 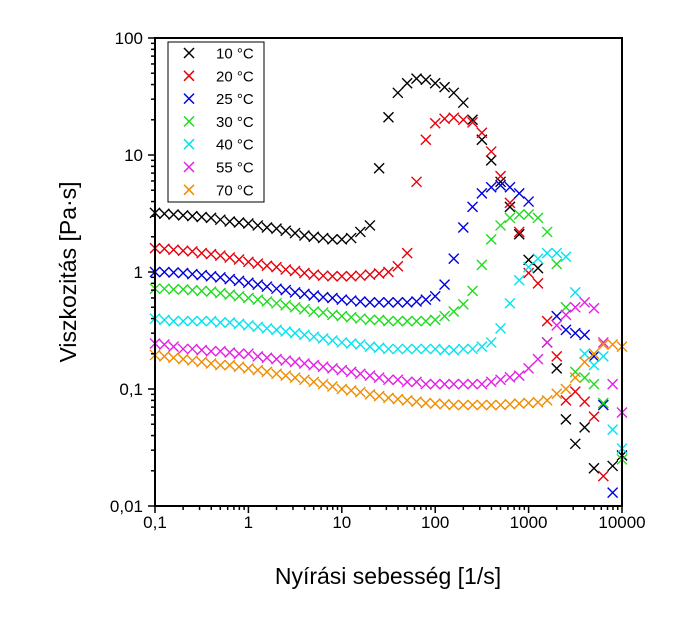 What do you see at coordinates (435, 522) in the screenshot?
I see `x-tick-label: 100` at bounding box center [435, 522].